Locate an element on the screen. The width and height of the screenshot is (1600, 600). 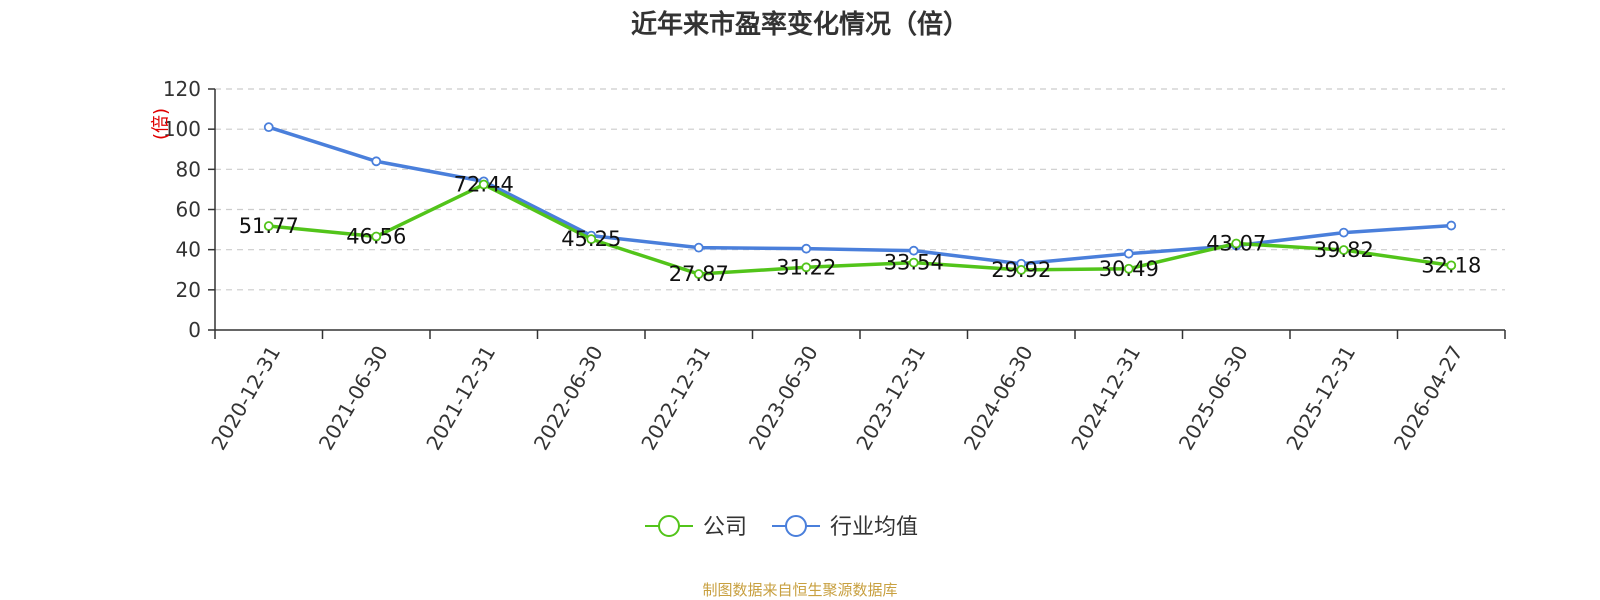
x-tick-label: 2021-12-31 is located at coordinates (460, 398).